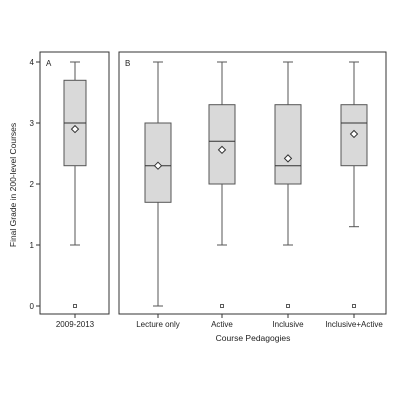  I want to click on panel-a: A 2009-2013, so click(74, 190).